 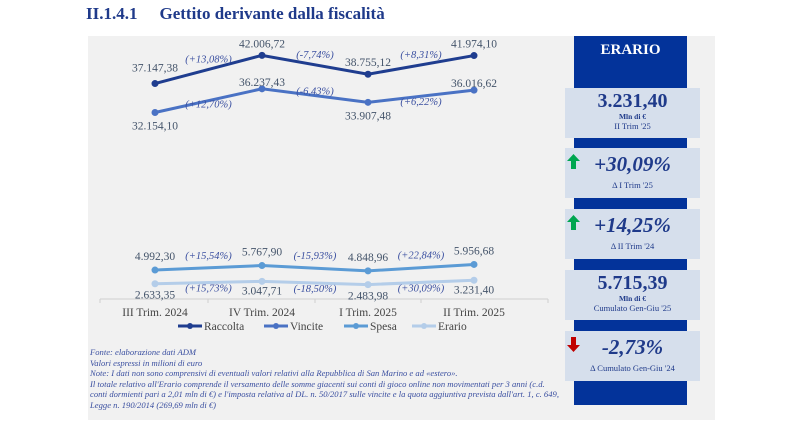 I want to click on data-label: 33.907,48, so click(x=368, y=116).